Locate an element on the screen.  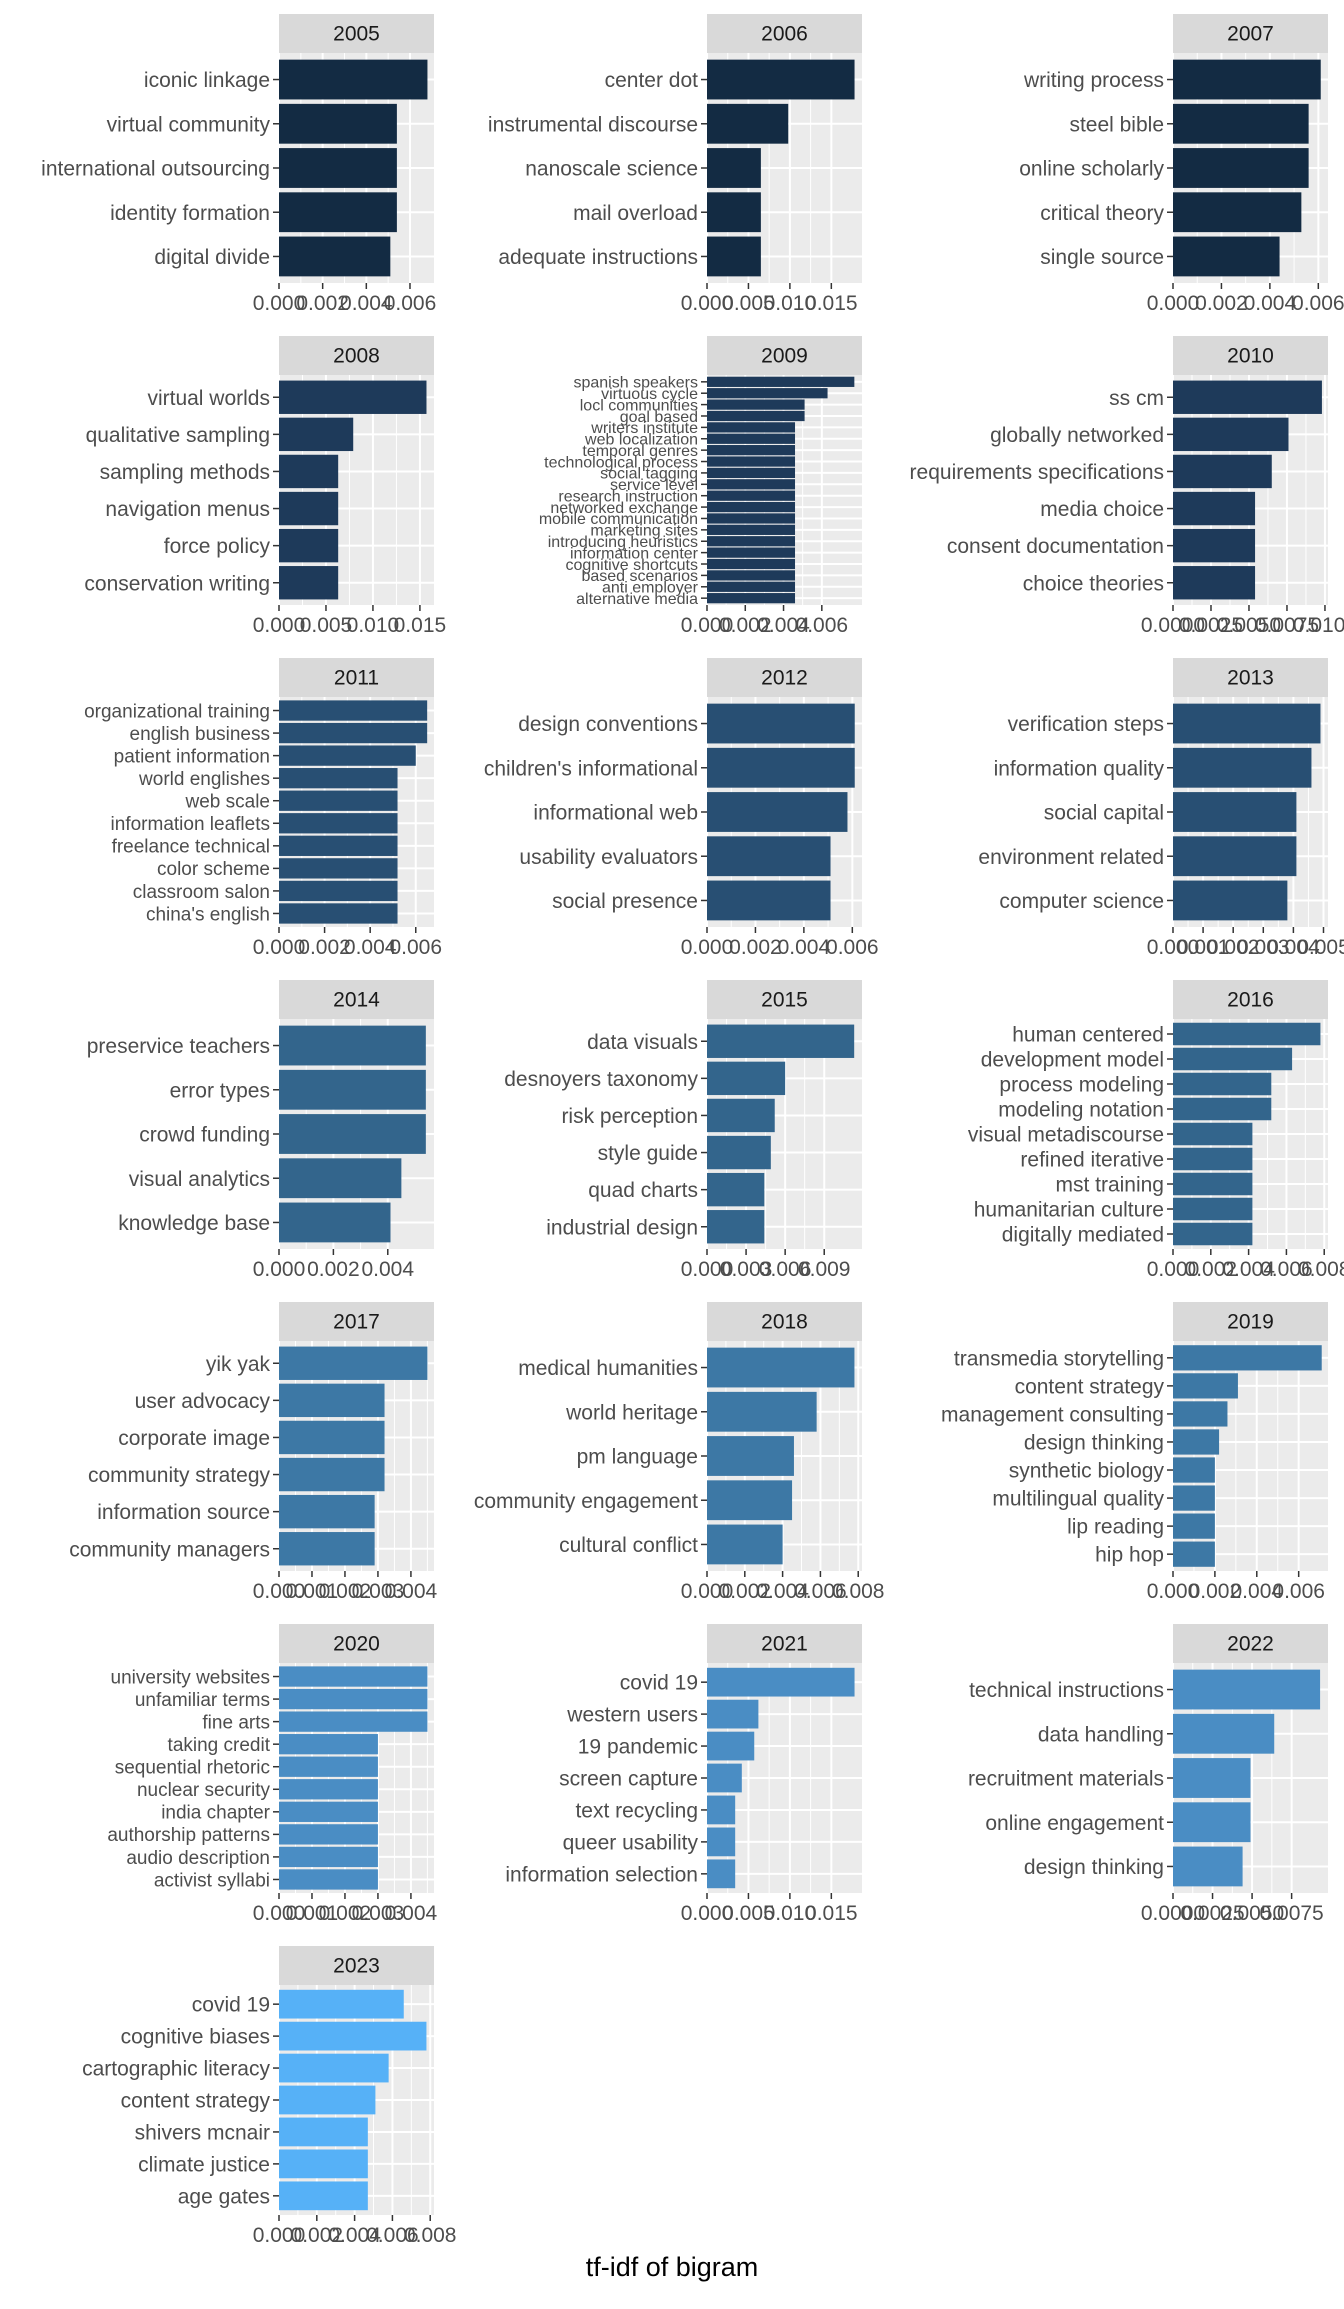
category-label: single source is located at coordinates (1102, 257).